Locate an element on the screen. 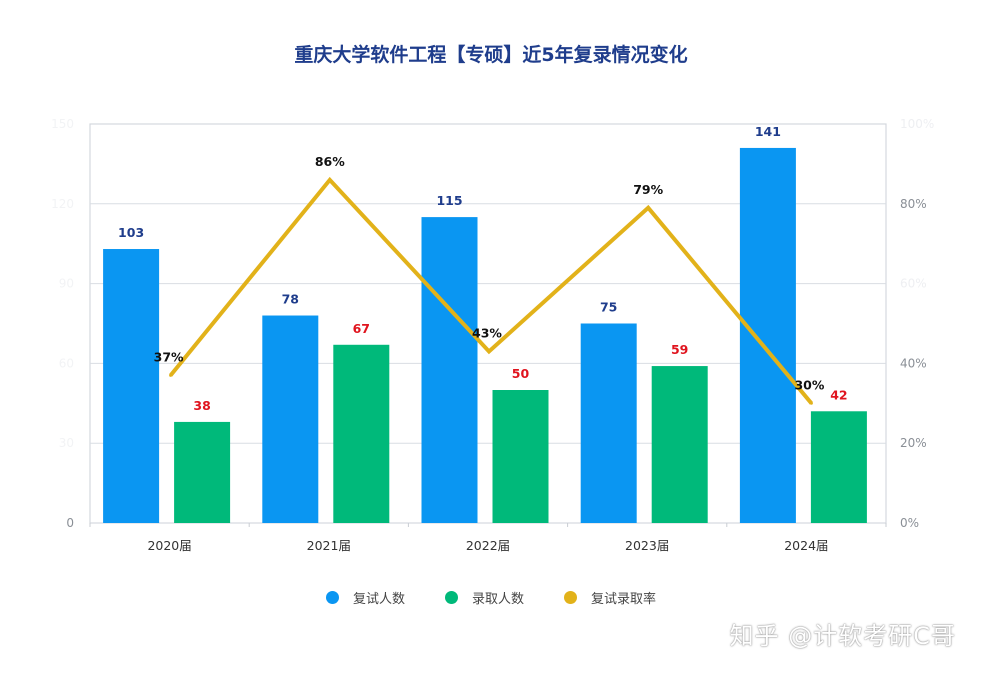 This screenshot has width=982, height=674. y-left-tick-label: 120 is located at coordinates (62, 204).